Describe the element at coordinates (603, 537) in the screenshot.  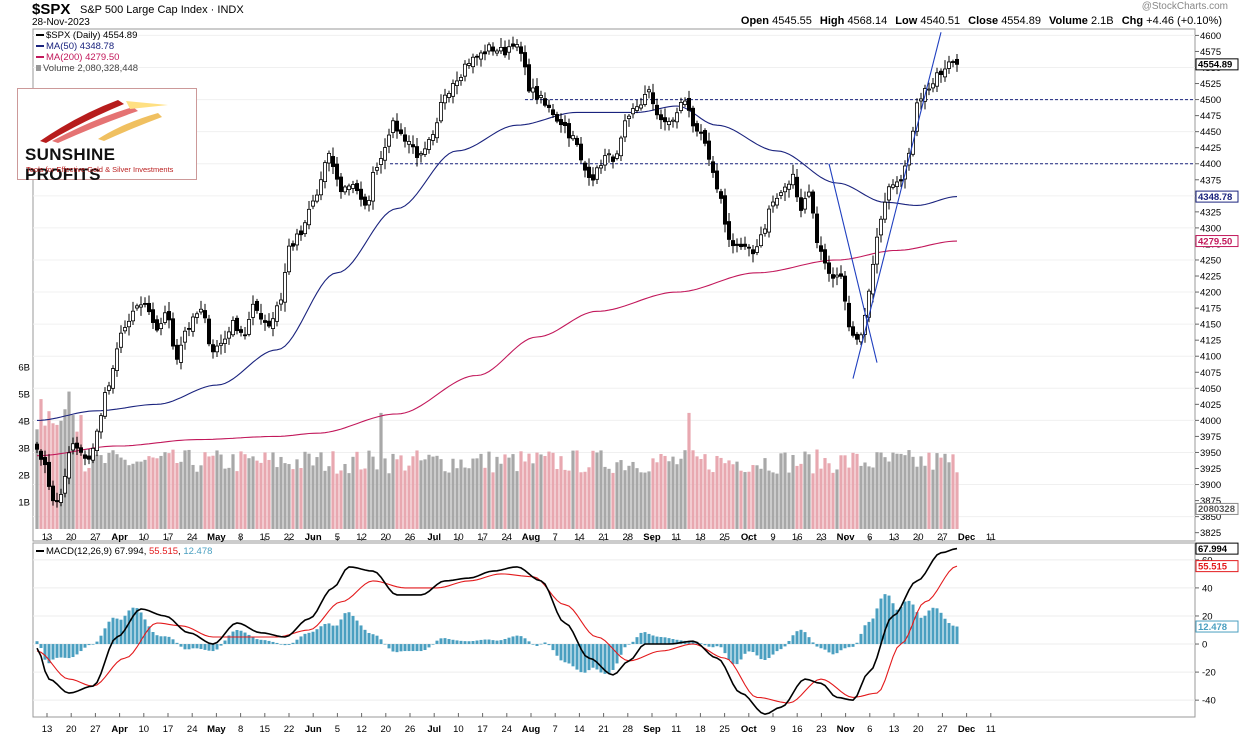
I see `x-tick-label: 21` at that location.